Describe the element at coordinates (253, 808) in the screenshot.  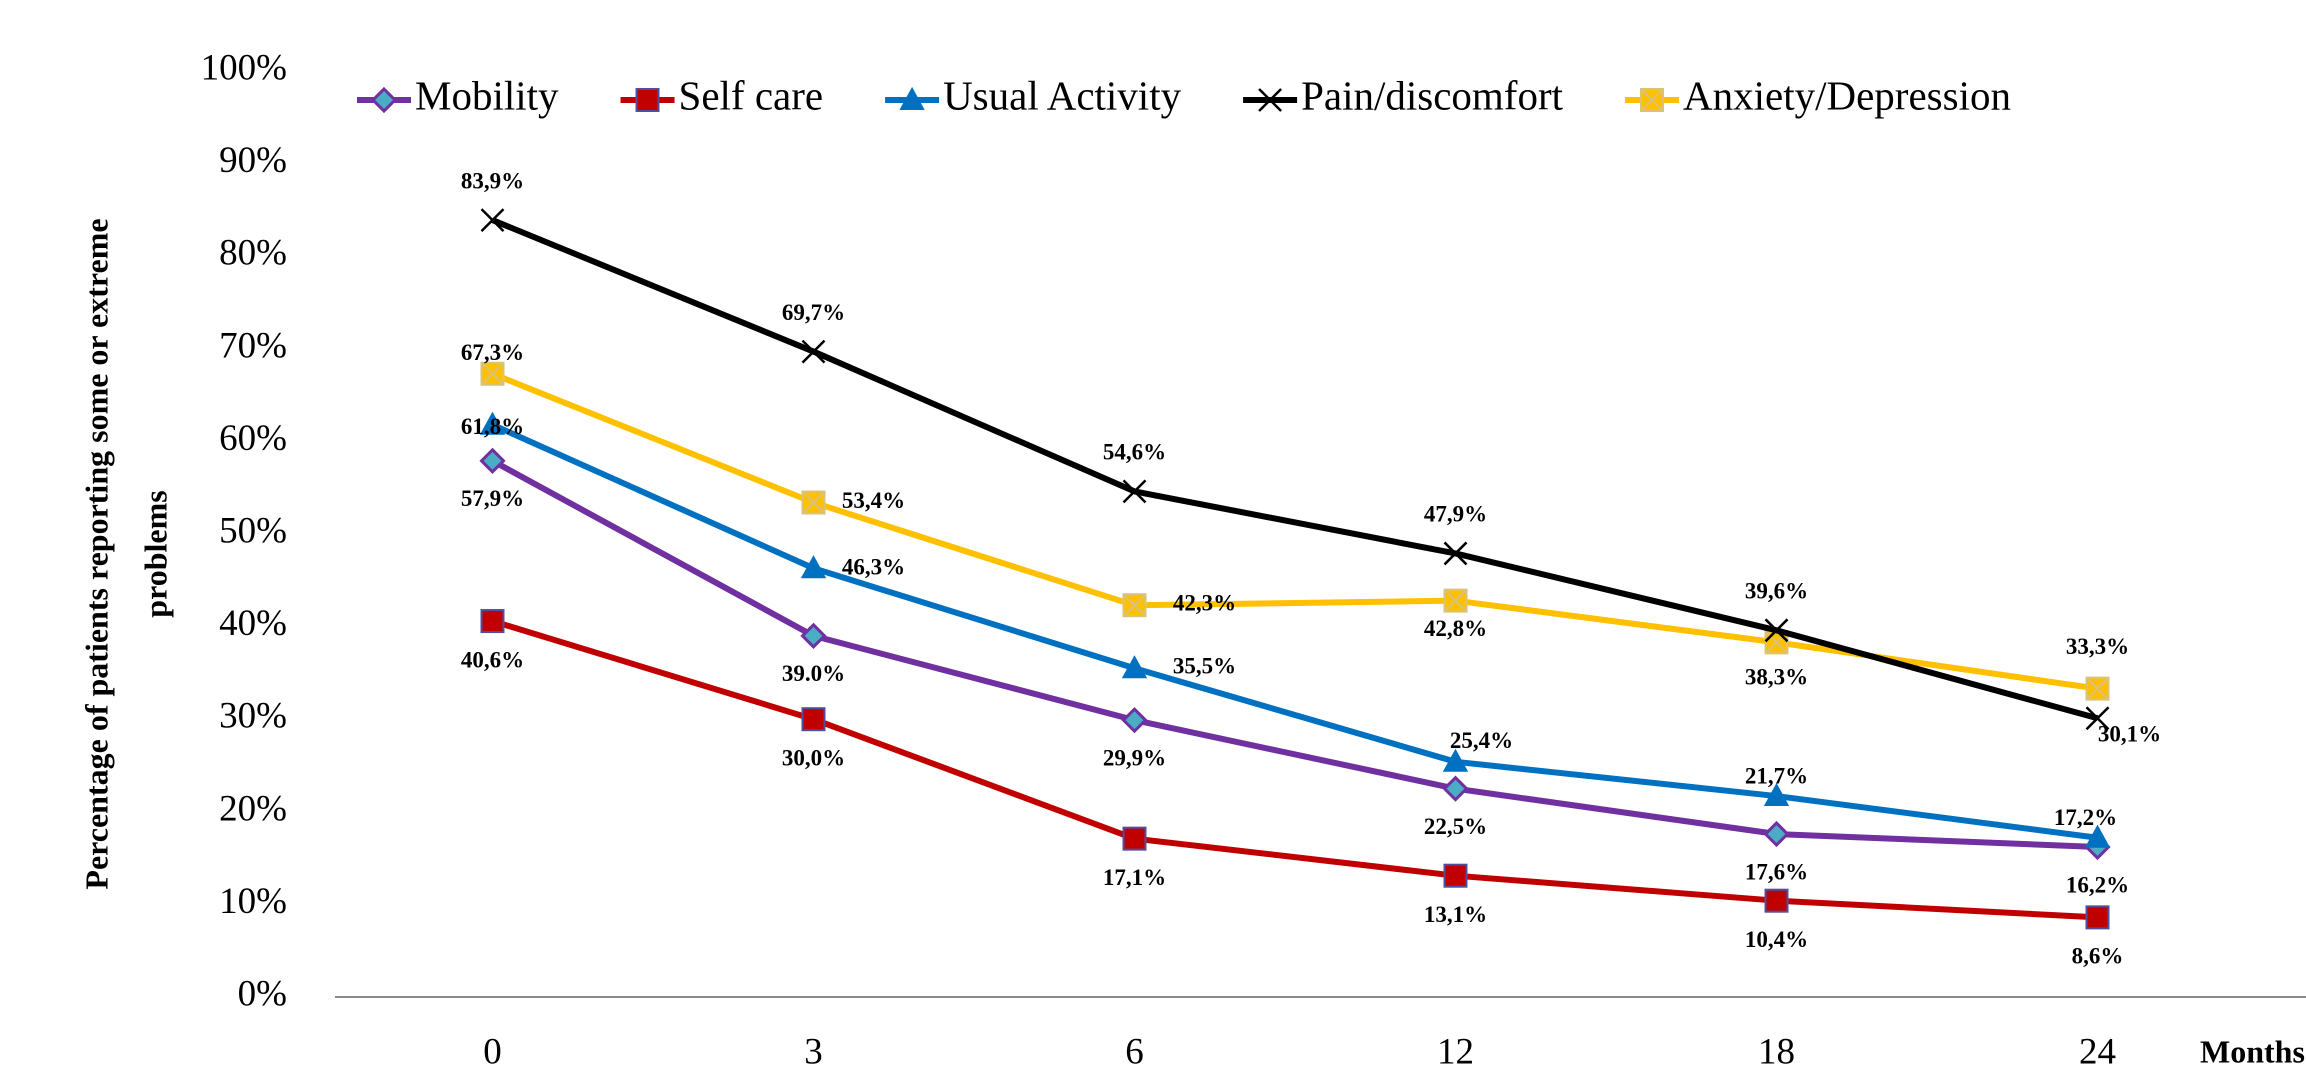
I see `y-tick-label: 20%` at that location.